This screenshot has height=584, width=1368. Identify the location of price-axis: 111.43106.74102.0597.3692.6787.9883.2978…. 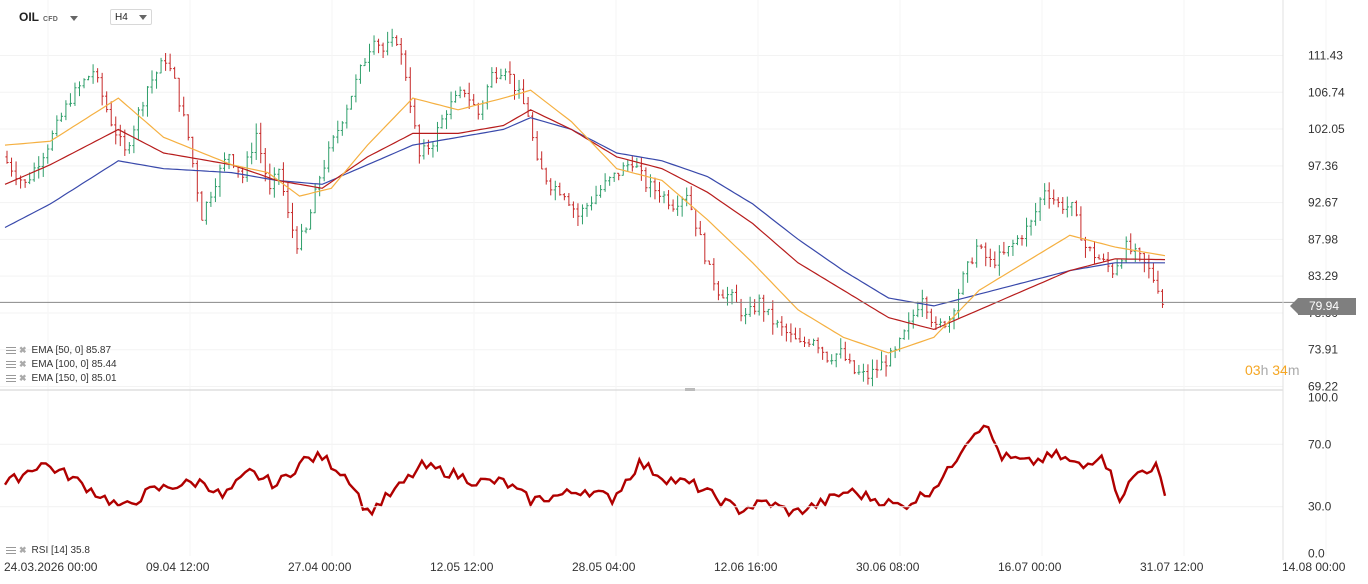
(1326, 221).